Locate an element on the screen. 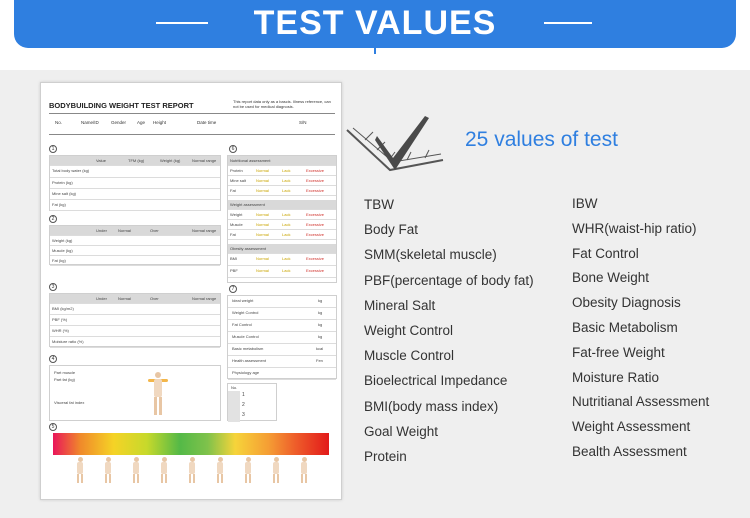 The width and height of the screenshot is (750, 518). table-row: Muscle Normal Lack Excessive is located at coordinates (282, 225).